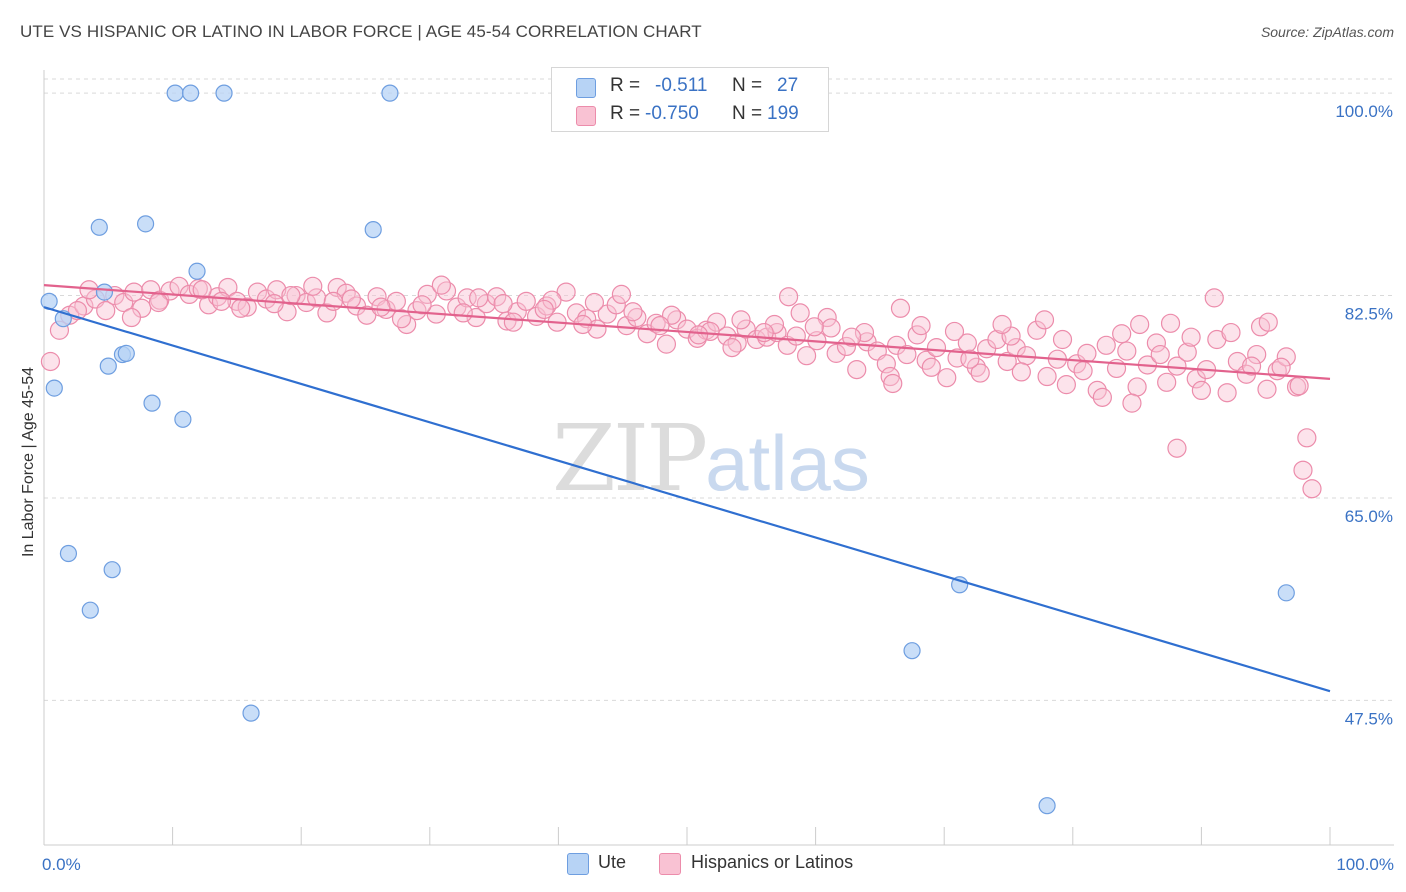 This screenshot has height=892, width=1406. I want to click on y-axis-title-wrap: In Labor Force | Age 45-54, so click(29, 446).